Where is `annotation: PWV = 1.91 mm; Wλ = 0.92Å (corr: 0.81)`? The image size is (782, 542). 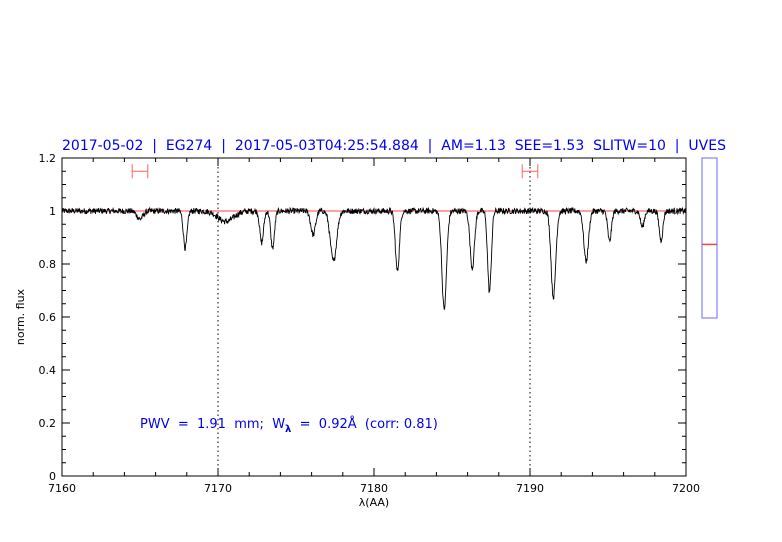 annotation: PWV = 1.91 mm; Wλ = 0.92Å (corr: 0.81) is located at coordinates (289, 425).